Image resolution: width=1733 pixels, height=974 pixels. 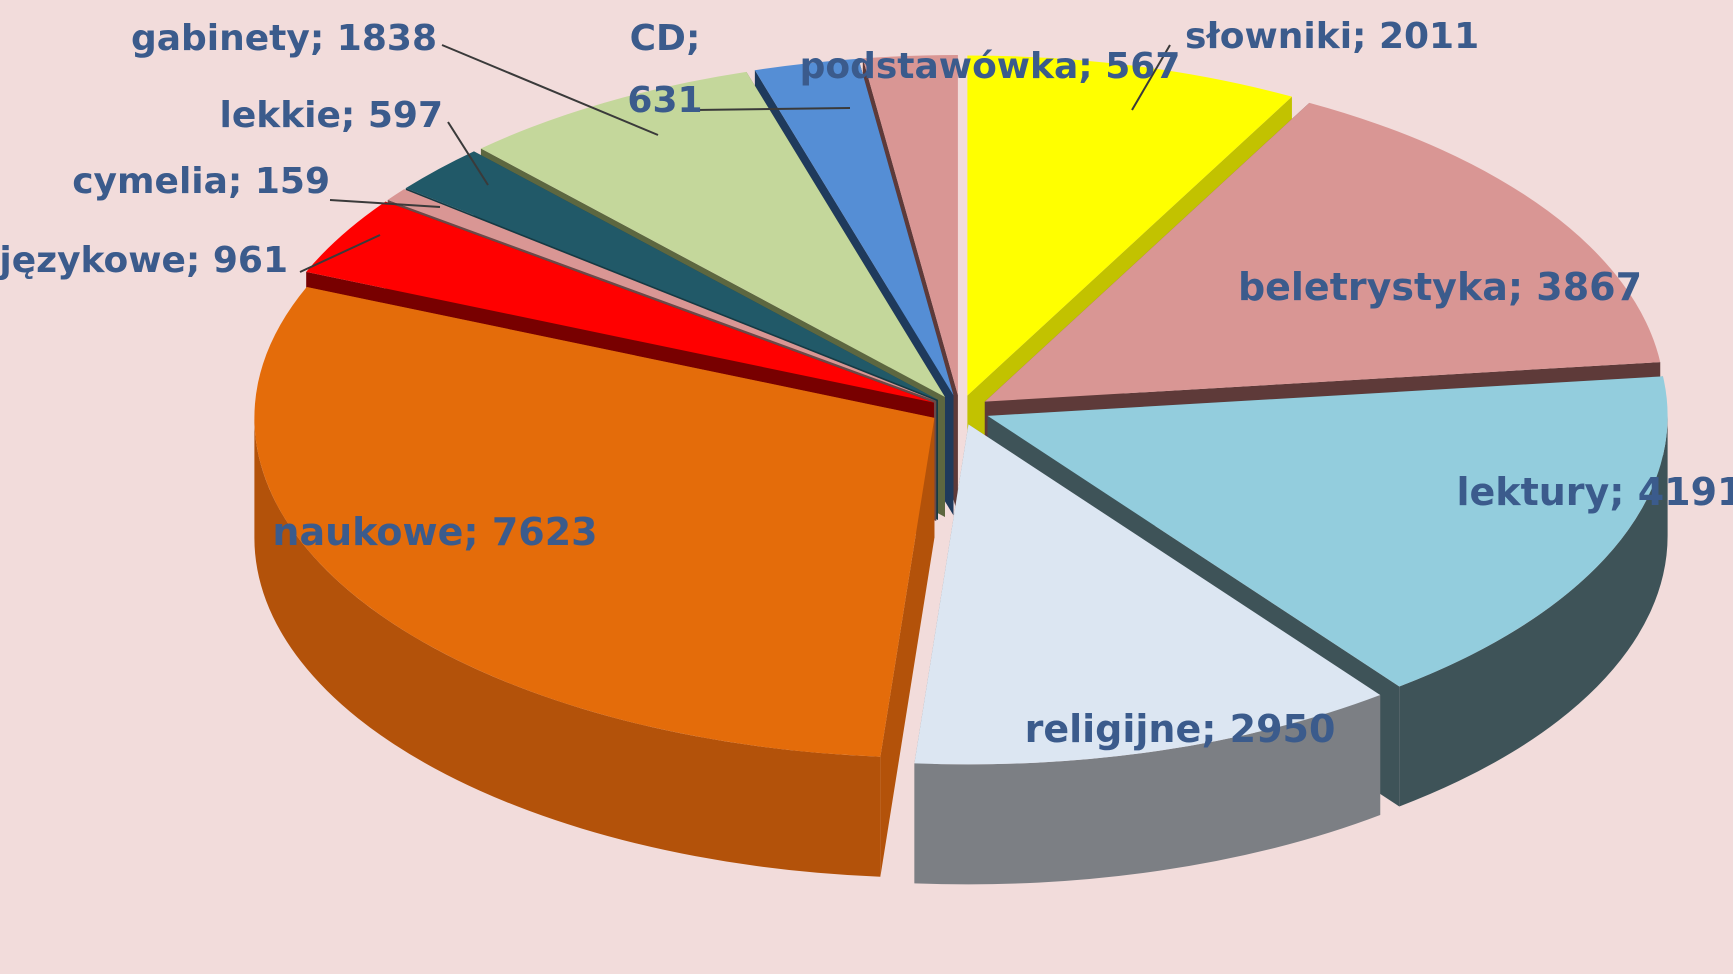 What do you see at coordinates (990, 66) in the screenshot?
I see `data-label-podstawówka: podstawówka; 567` at bounding box center [990, 66].